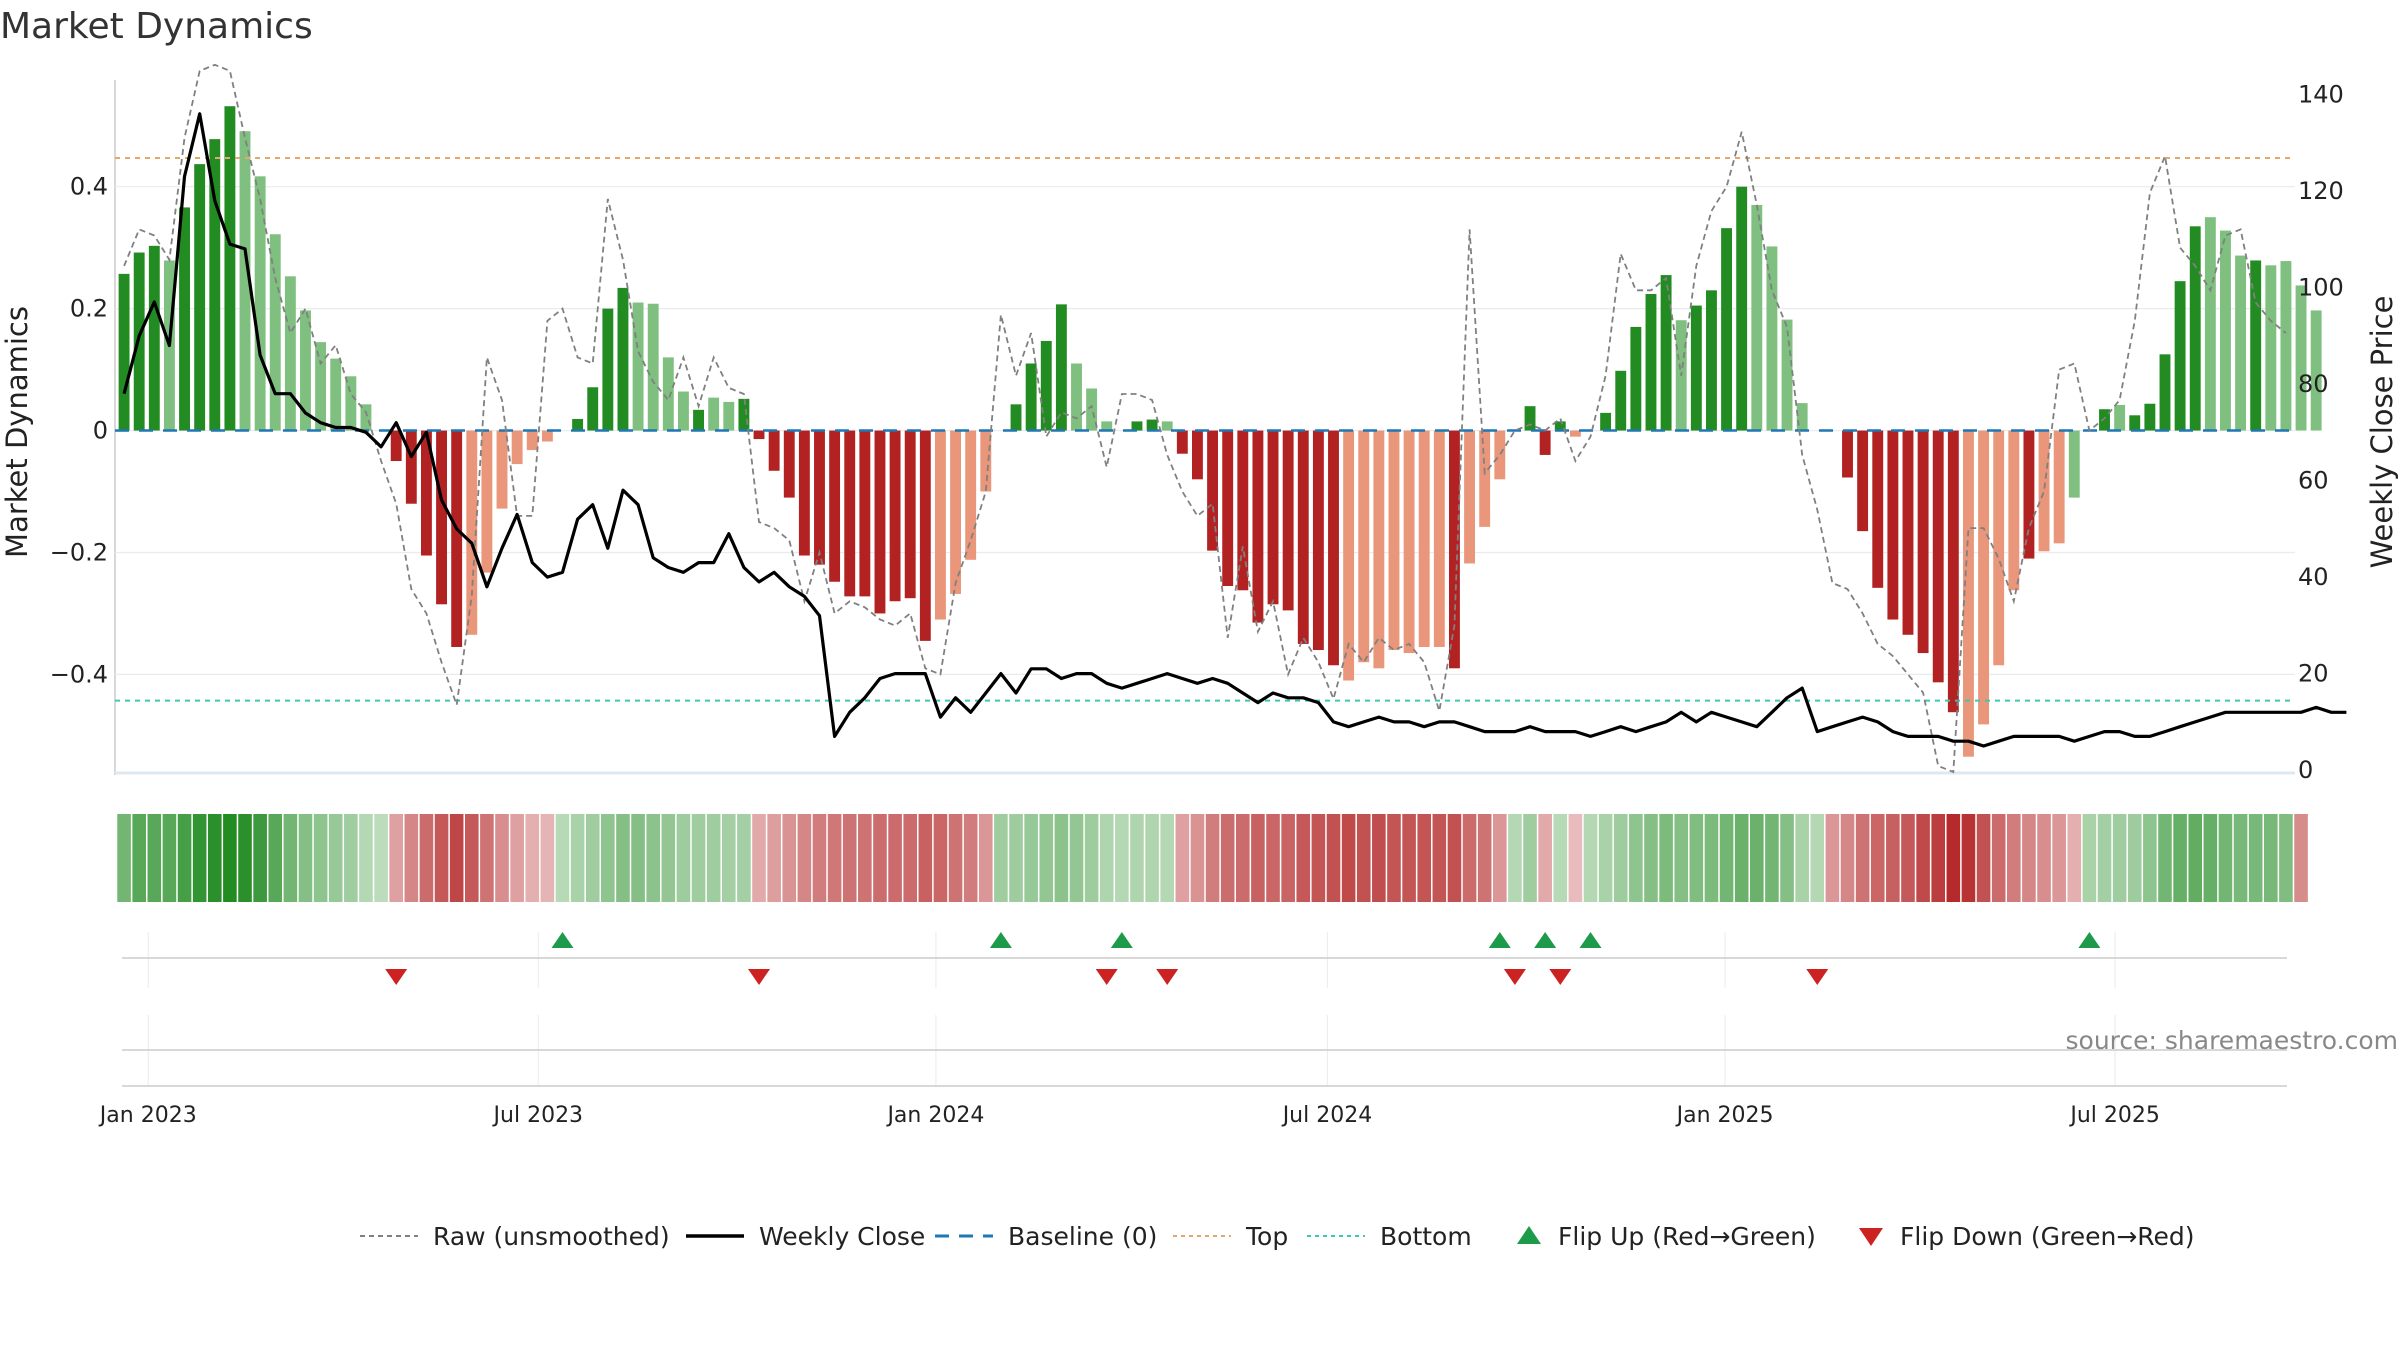 Image resolution: width=2400 pixels, height=1350 pixels. What do you see at coordinates (1666, 1236) in the screenshot?
I see `legend-item: Flip Up (Red→Green)` at bounding box center [1666, 1236].